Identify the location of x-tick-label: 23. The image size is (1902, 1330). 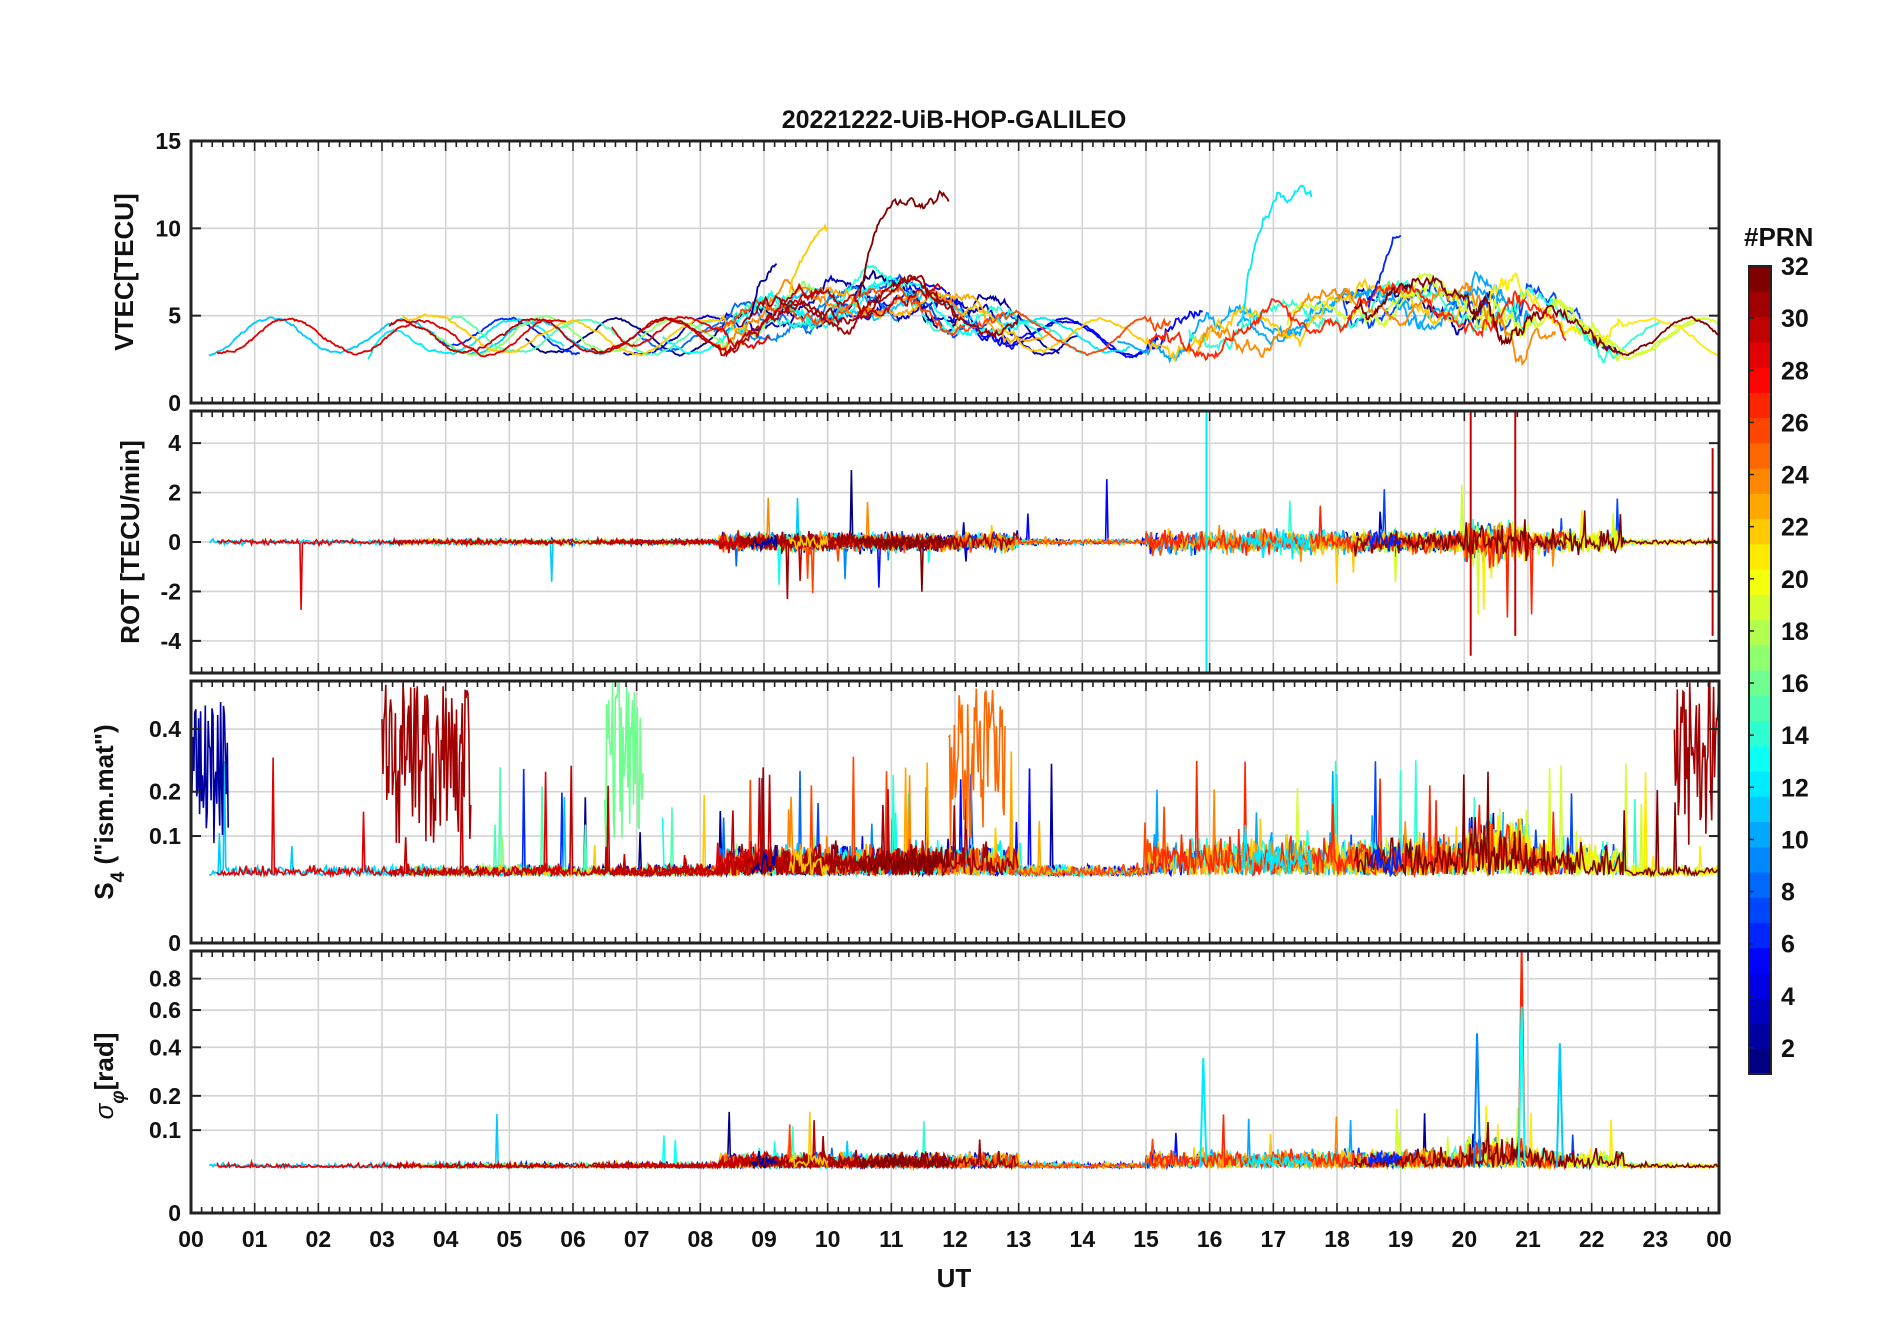
(1656, 1239).